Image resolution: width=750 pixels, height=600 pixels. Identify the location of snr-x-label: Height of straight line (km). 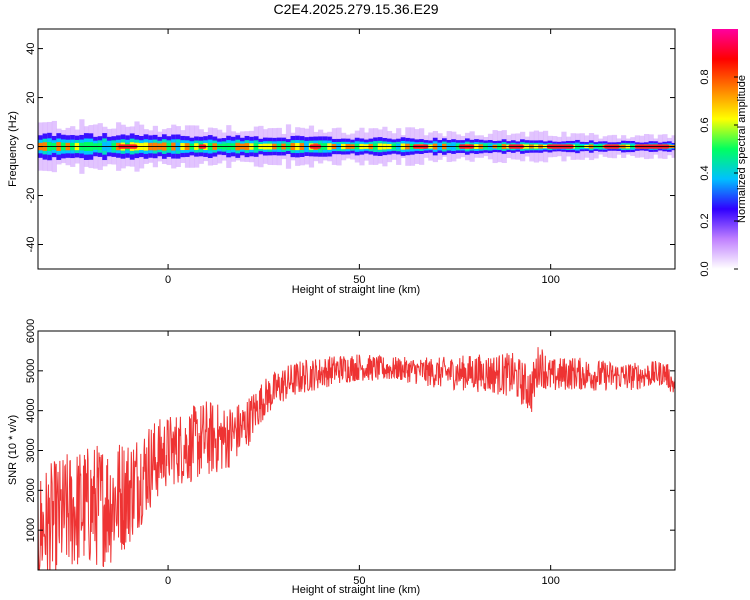
(356, 590).